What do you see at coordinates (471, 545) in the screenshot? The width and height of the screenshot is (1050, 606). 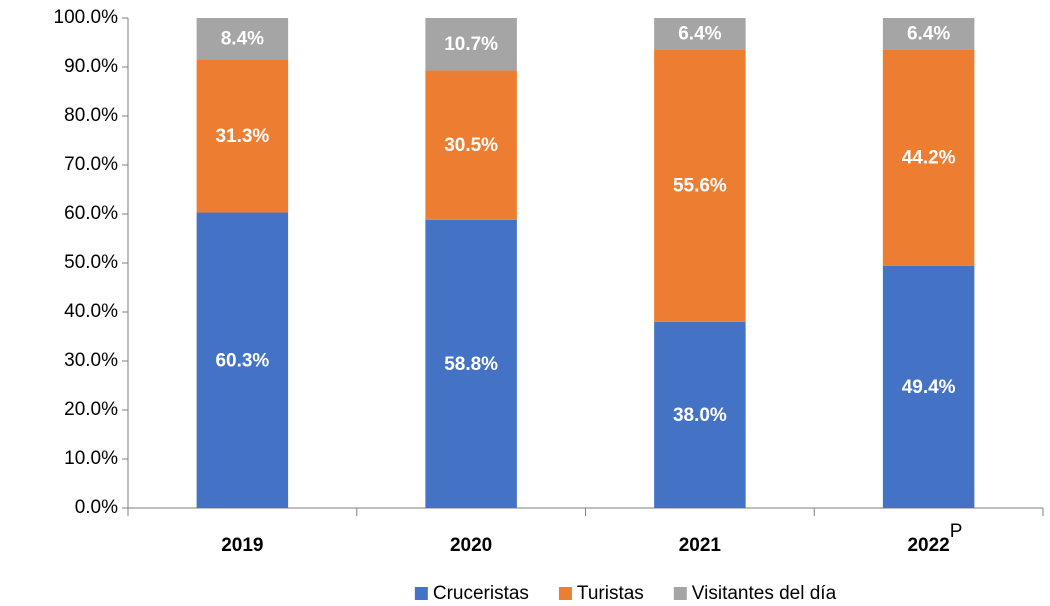 I see `x-tick-label: 2020` at bounding box center [471, 545].